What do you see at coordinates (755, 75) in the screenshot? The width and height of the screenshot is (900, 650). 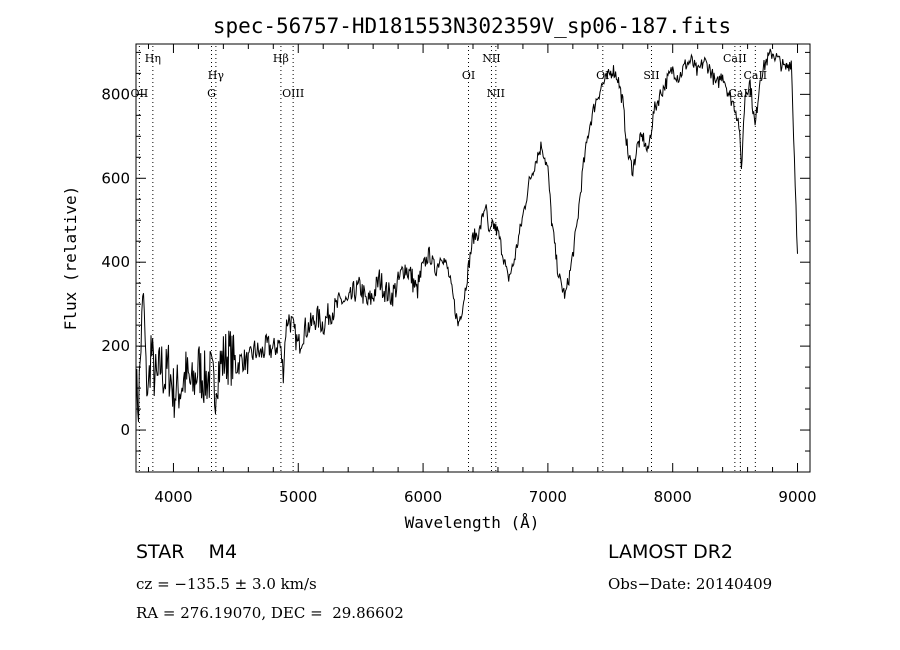 I see `spectral-line-label-13: CaII` at bounding box center [755, 75].